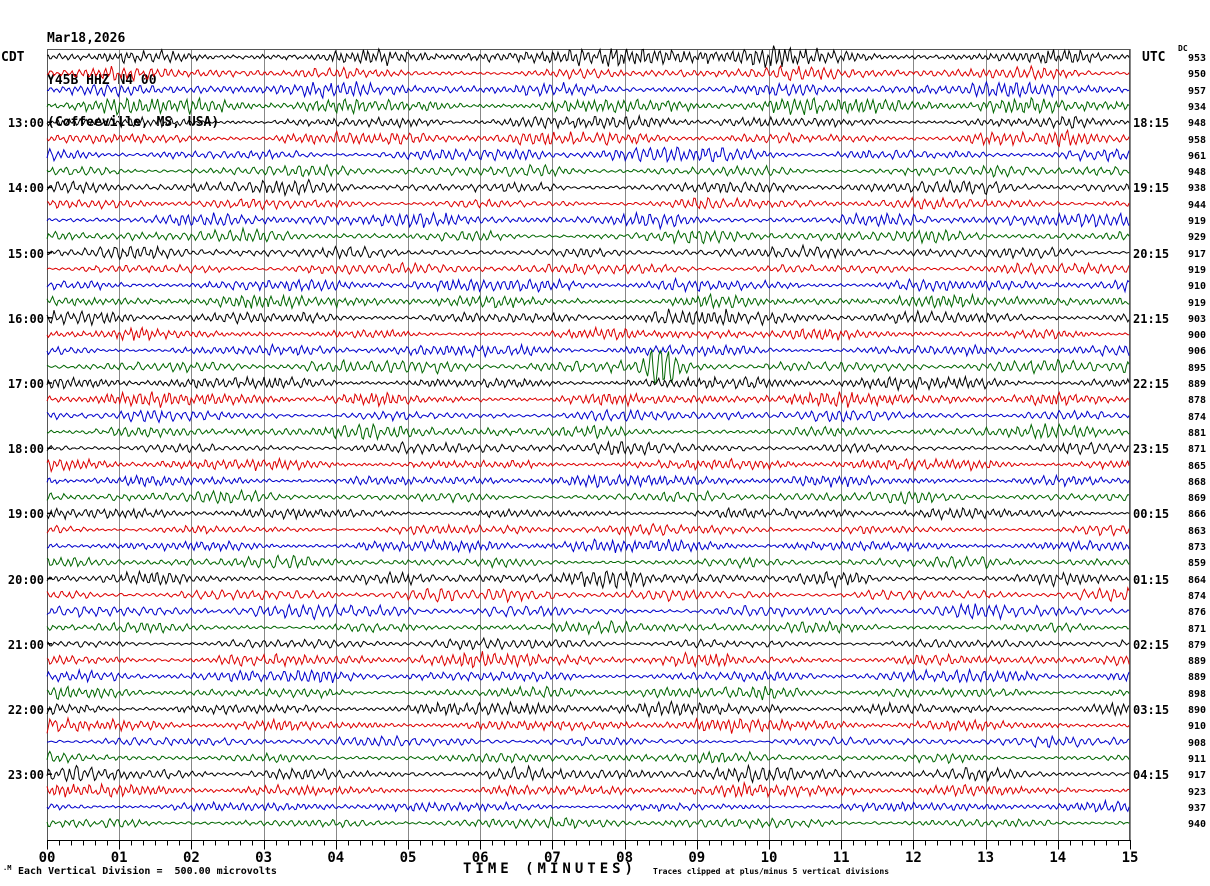 Image resolution: width=1210 pixels, height=886 pixels. What do you see at coordinates (1151, 579) in the screenshot?
I see `utc-hour-label-01:15: 01:15` at bounding box center [1151, 579].